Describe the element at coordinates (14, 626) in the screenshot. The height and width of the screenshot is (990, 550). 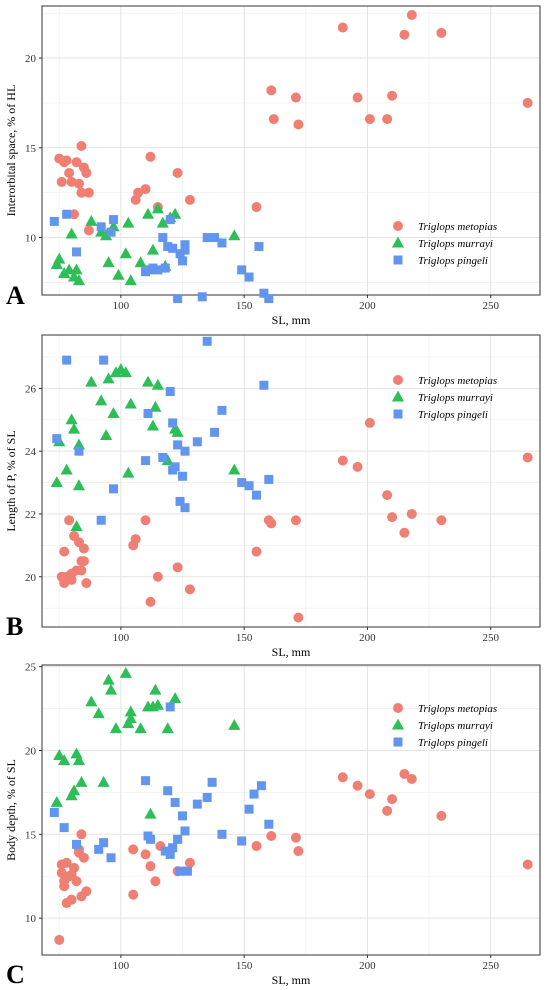
I see `panel-letter: B` at that location.